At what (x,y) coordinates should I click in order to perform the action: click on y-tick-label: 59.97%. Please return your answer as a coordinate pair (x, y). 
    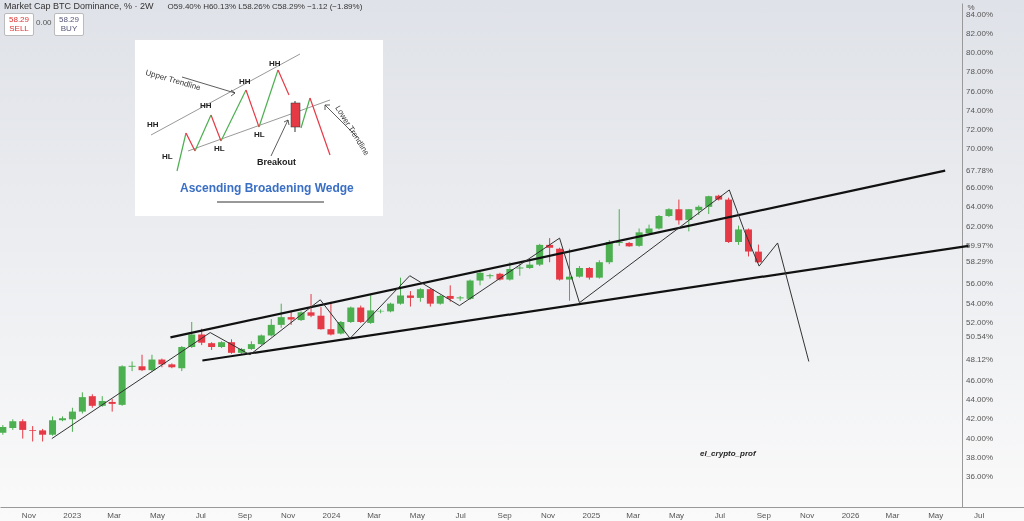
    Looking at the image, I should click on (980, 246).